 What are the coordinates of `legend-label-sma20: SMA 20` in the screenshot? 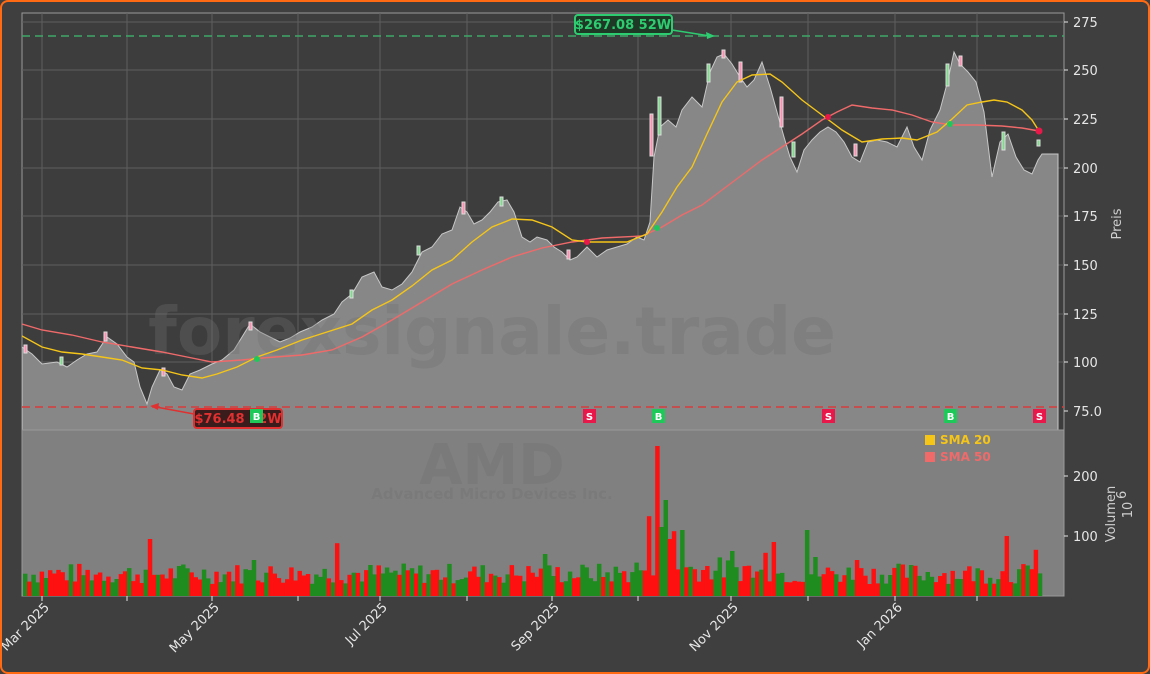 It's located at (965, 440).